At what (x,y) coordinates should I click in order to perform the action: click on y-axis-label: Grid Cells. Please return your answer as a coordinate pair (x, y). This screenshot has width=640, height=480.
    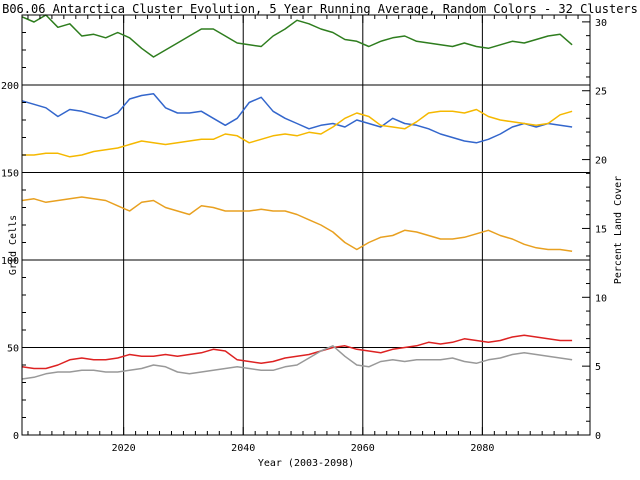
    Looking at the image, I should click on (13, 245).